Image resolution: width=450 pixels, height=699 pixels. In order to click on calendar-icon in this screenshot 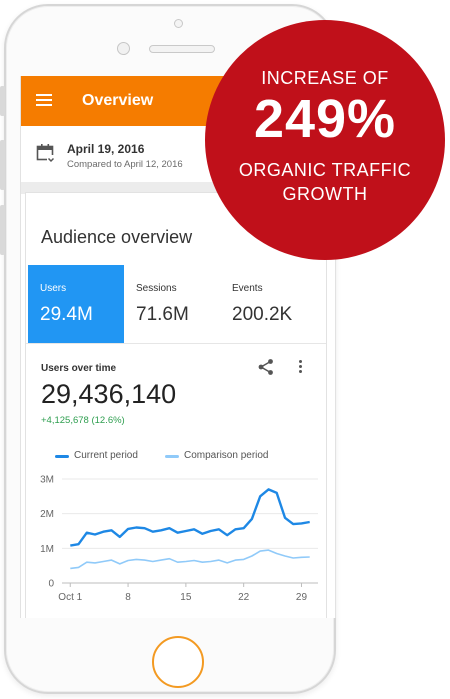, I will do `click(45, 153)`.